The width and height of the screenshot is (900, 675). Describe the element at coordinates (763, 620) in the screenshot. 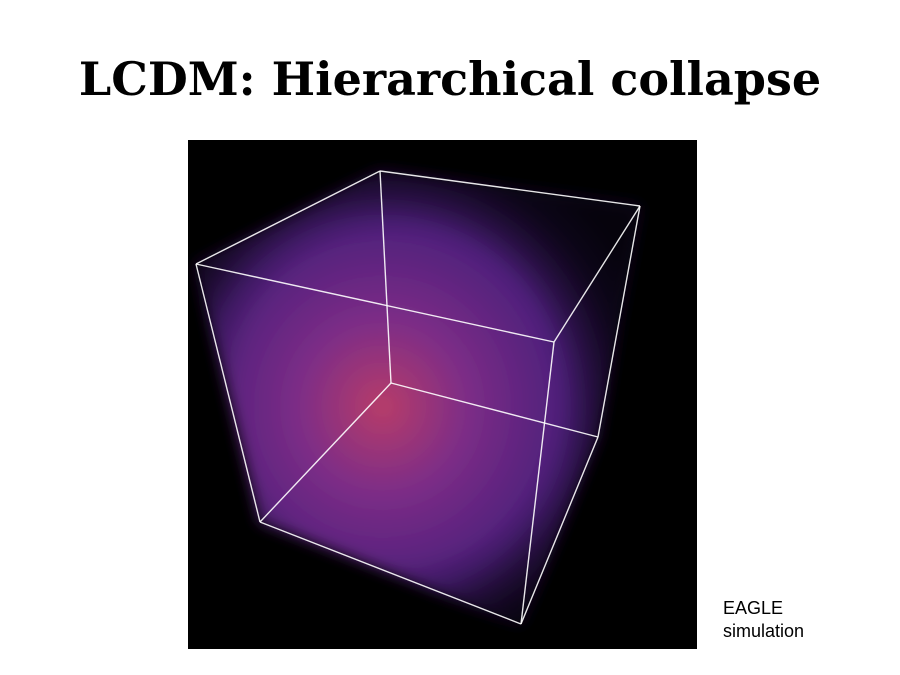

I see `image-caption: EAGLE simulation` at that location.